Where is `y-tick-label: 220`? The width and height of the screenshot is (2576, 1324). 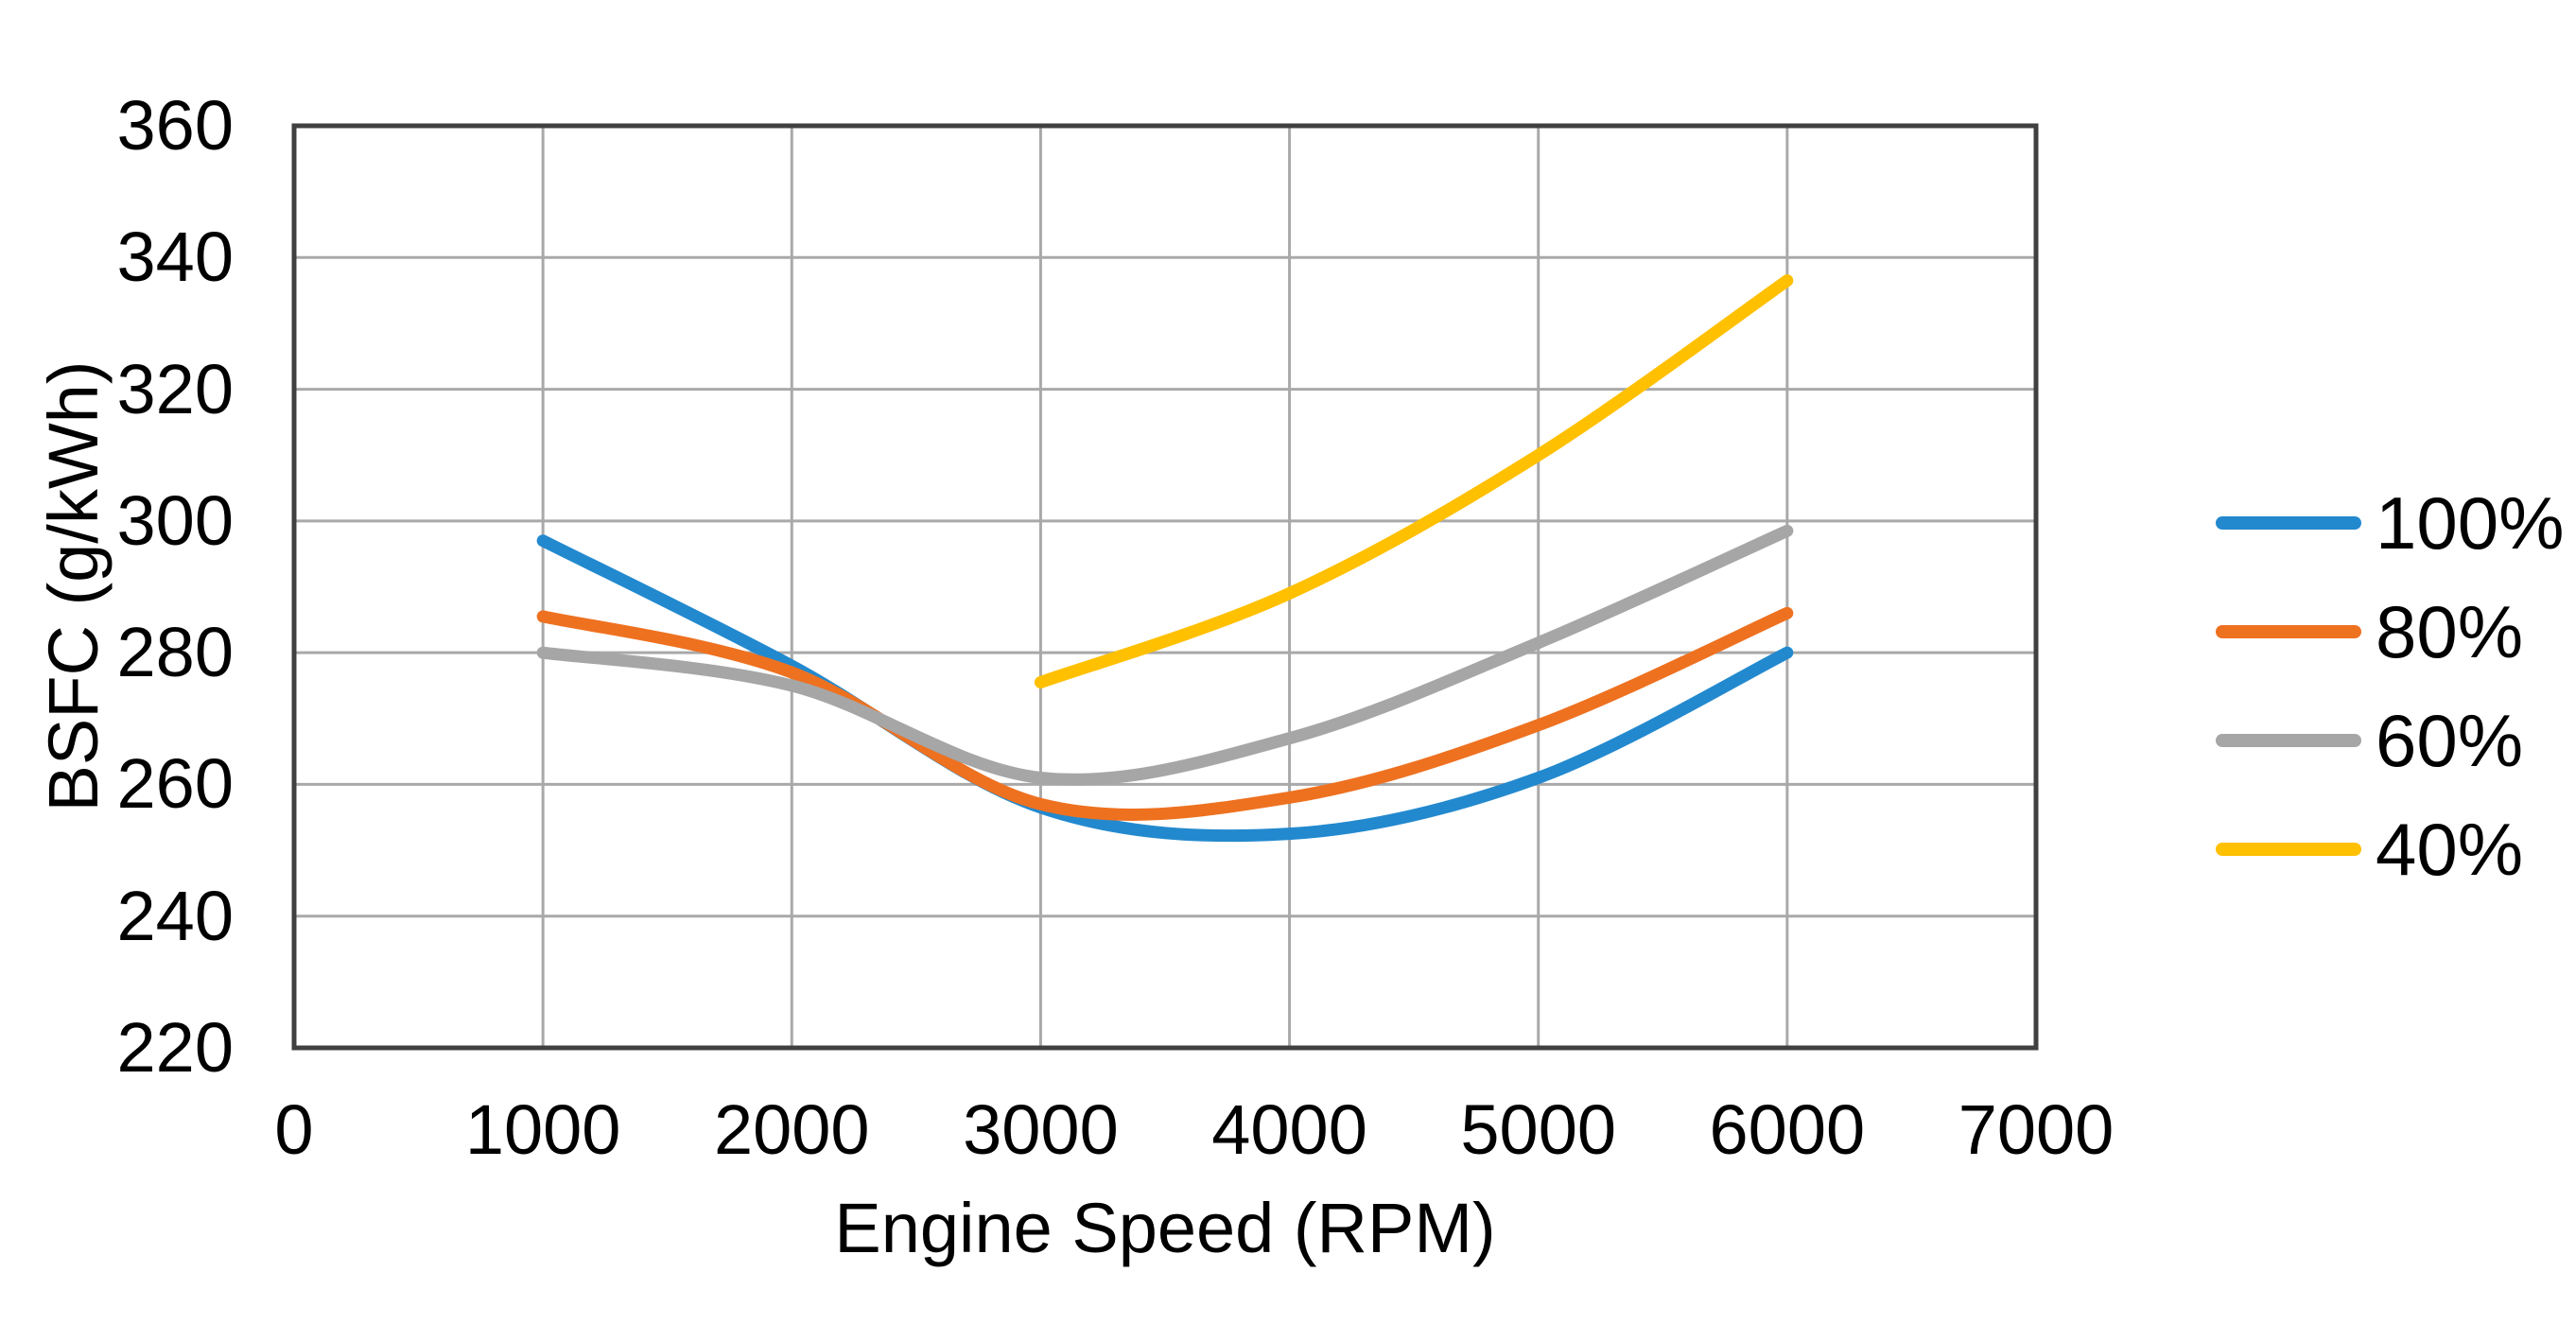
y-tick-label: 220 is located at coordinates (175, 1047).